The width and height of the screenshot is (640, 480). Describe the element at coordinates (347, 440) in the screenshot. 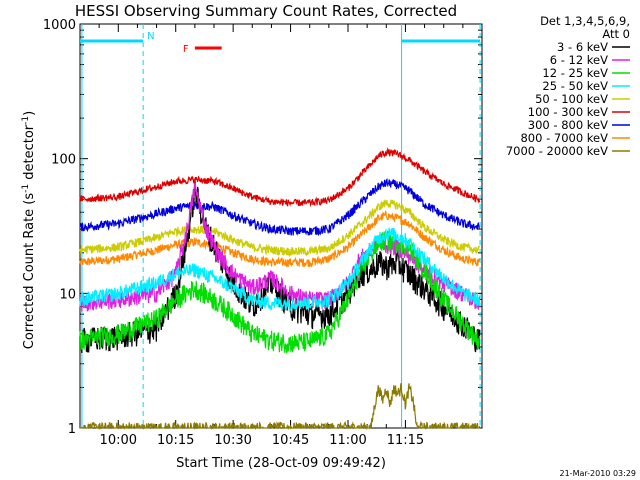

I see `x-tick-label: 11:00` at that location.